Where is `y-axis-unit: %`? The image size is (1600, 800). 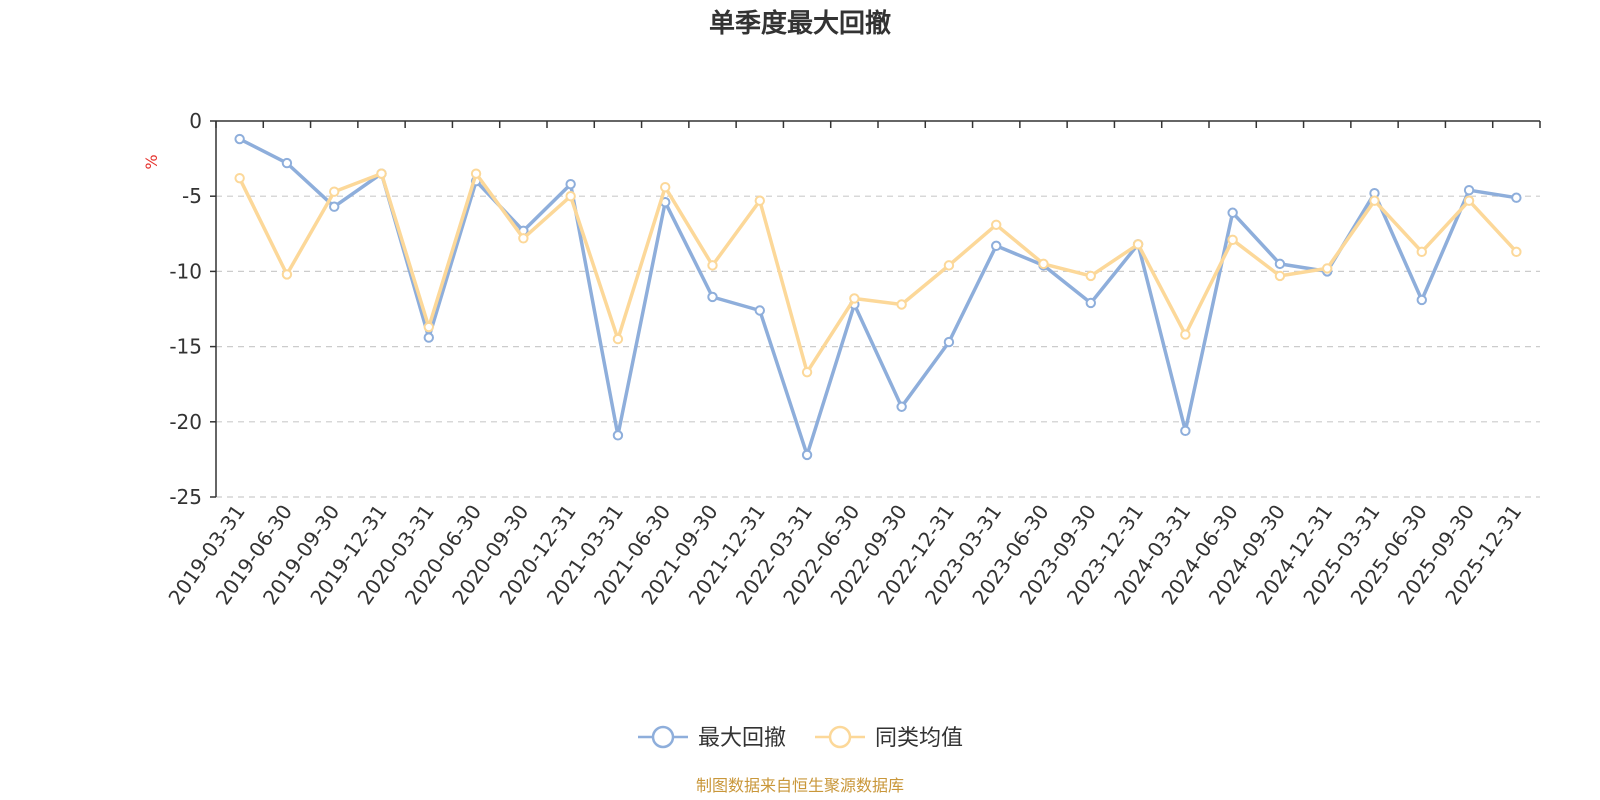
y-axis-unit: % is located at coordinates (151, 161).